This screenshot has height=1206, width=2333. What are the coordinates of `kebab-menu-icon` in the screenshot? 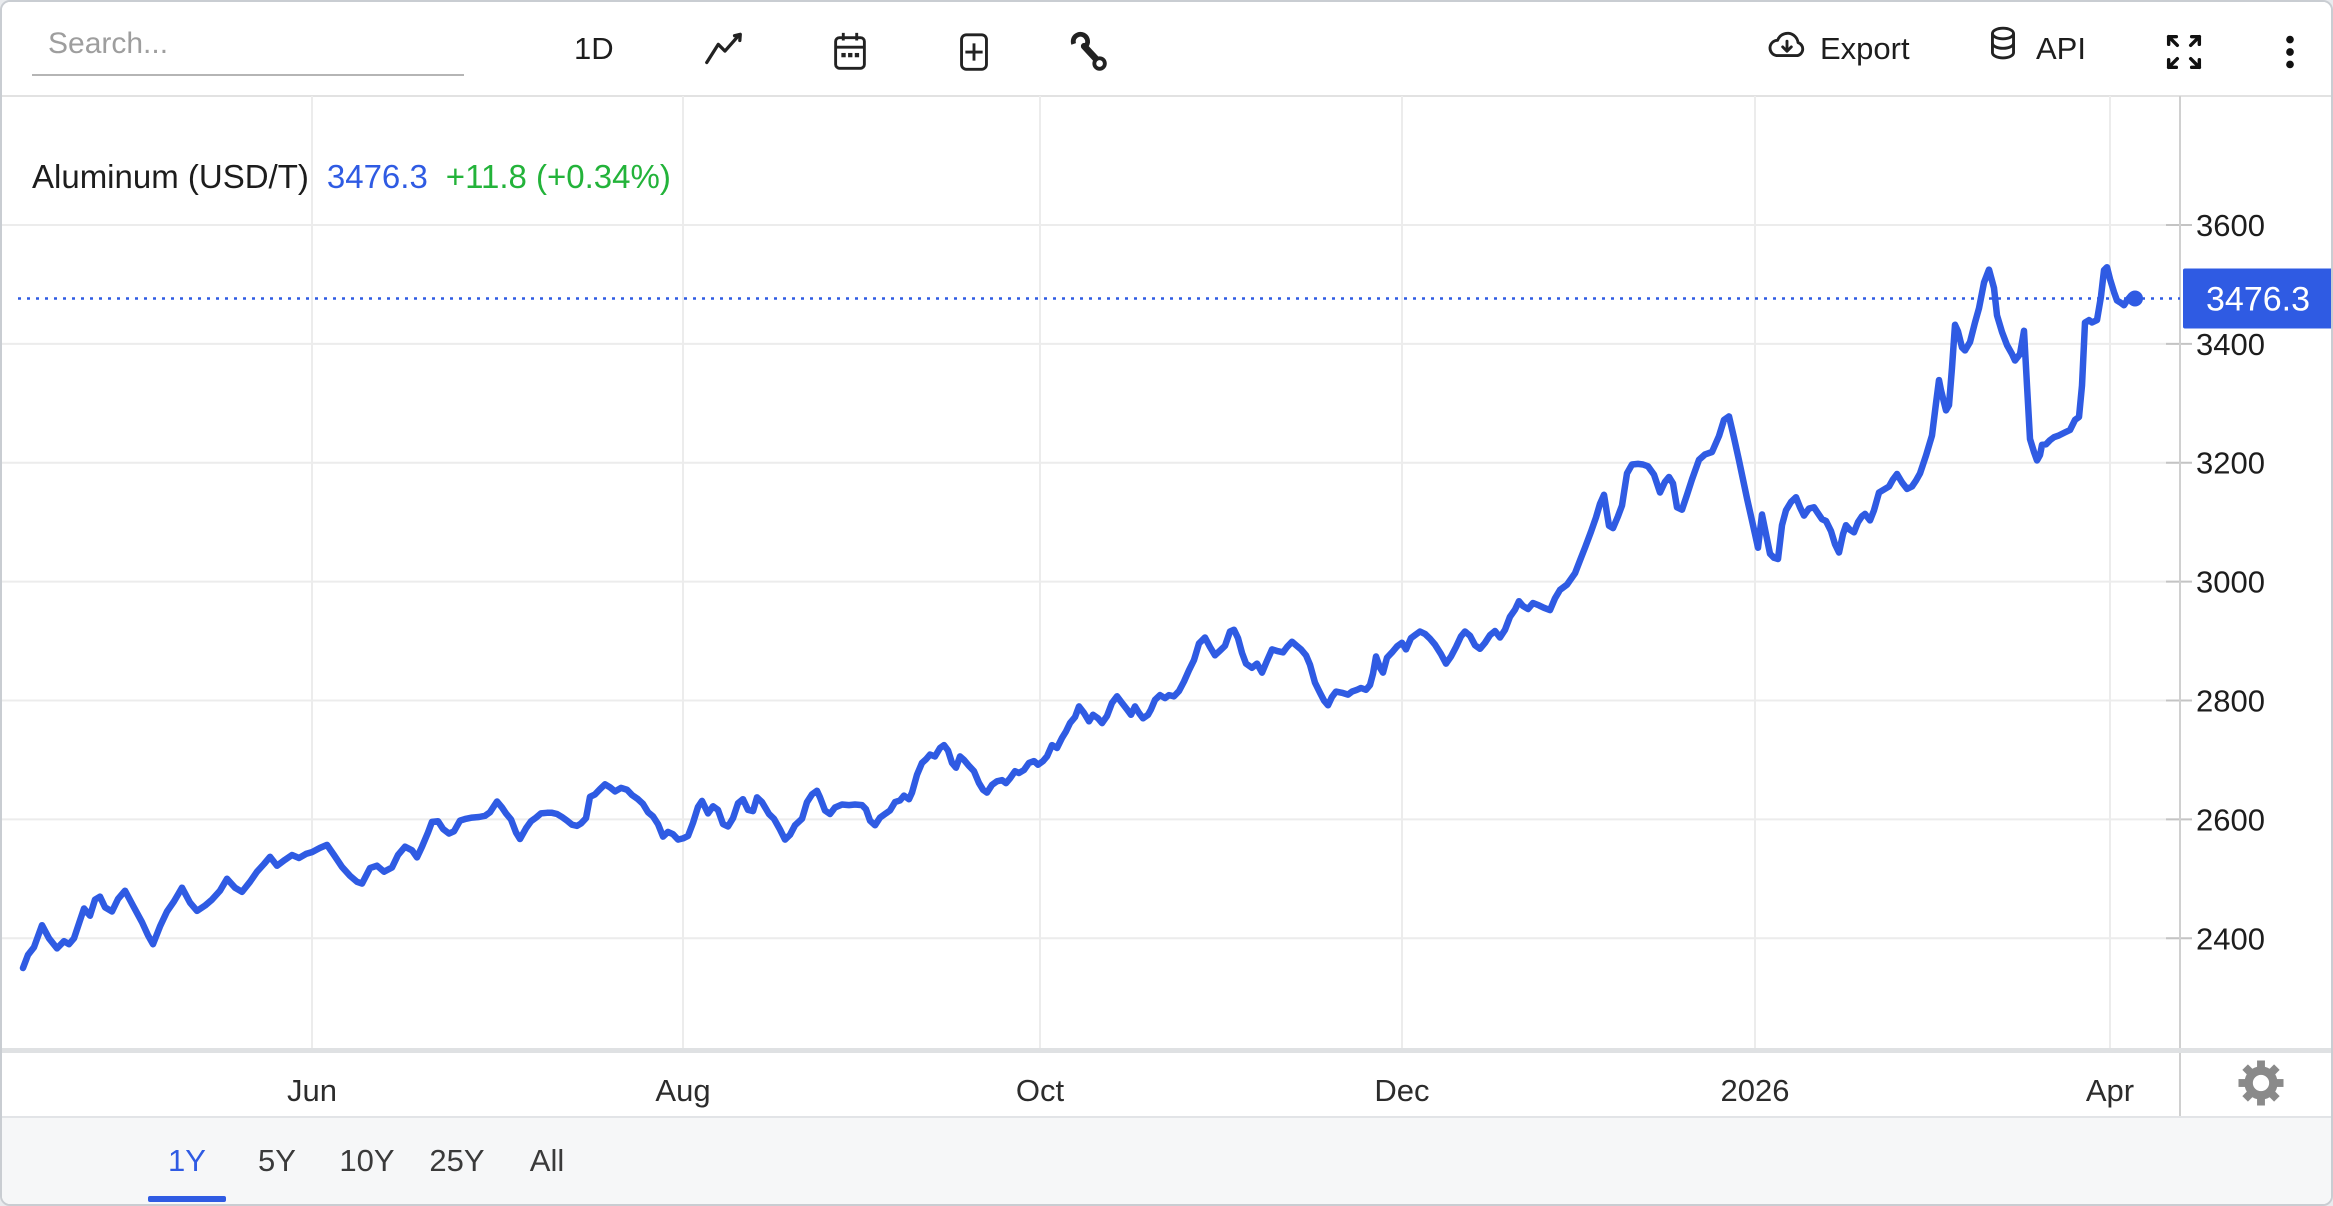 It's located at (2290, 54).